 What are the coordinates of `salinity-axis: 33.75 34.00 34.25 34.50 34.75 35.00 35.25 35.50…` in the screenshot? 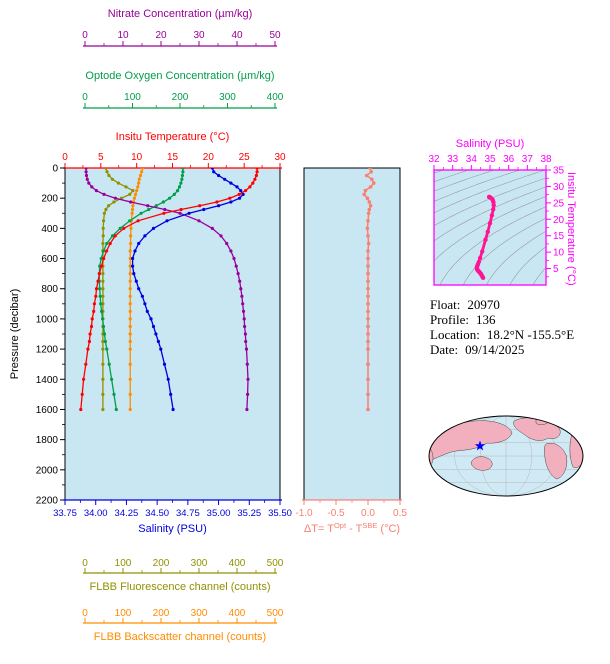 It's located at (172, 517).